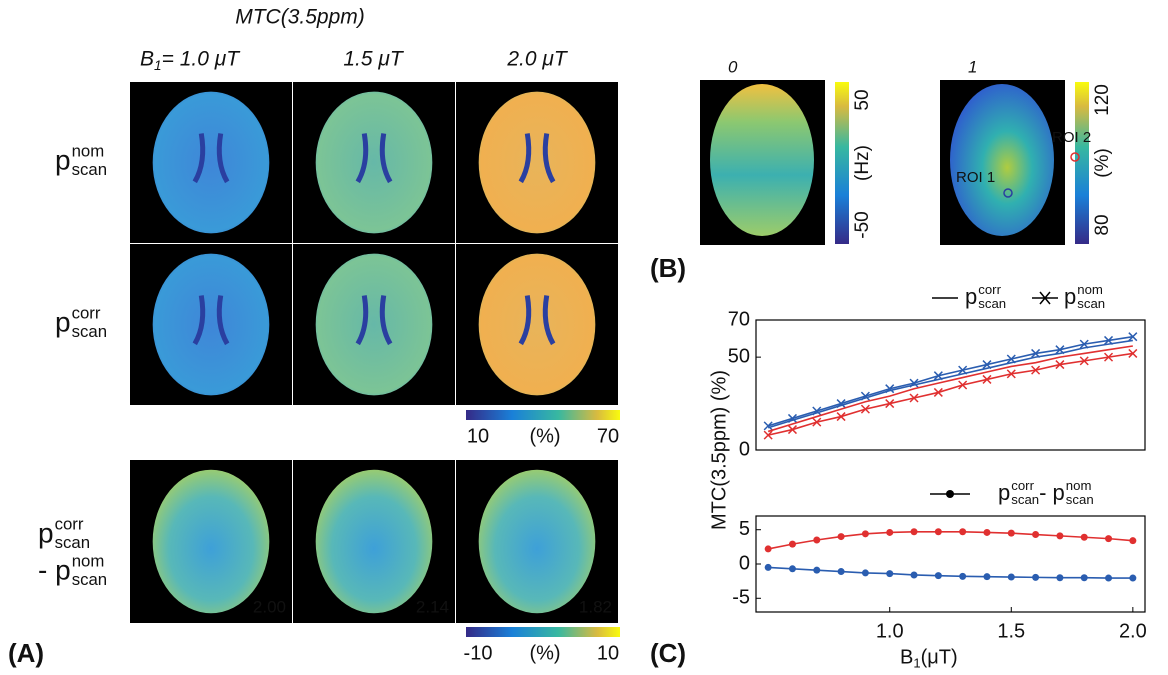 The width and height of the screenshot is (1168, 675). What do you see at coordinates (744, 529) in the screenshot?
I see `y-tick-label: 5` at bounding box center [744, 529].